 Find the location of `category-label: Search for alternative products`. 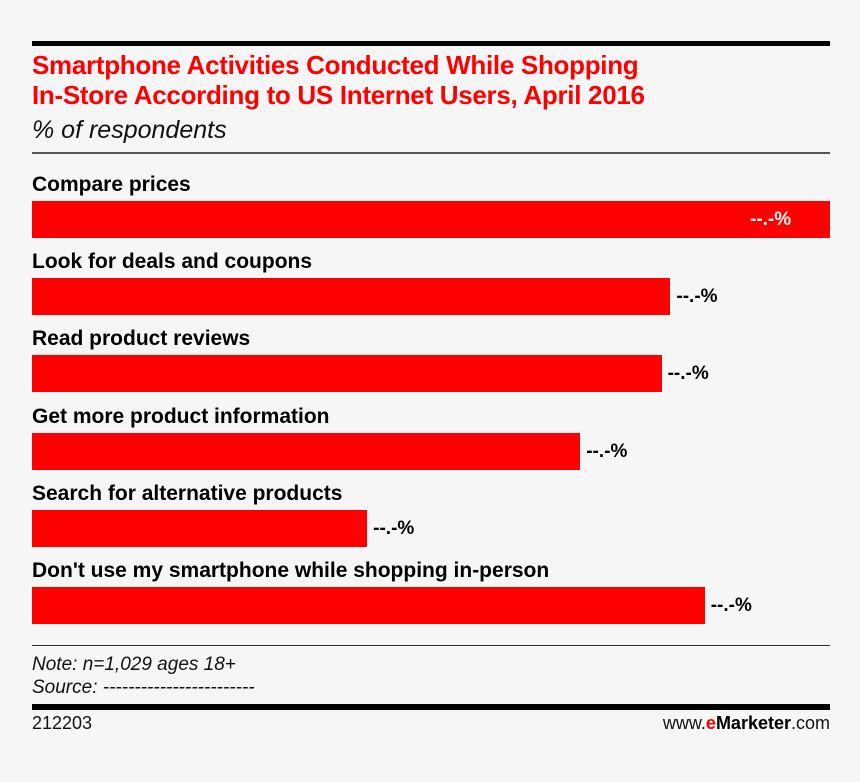

category-label: Search for alternative products is located at coordinates (187, 493).